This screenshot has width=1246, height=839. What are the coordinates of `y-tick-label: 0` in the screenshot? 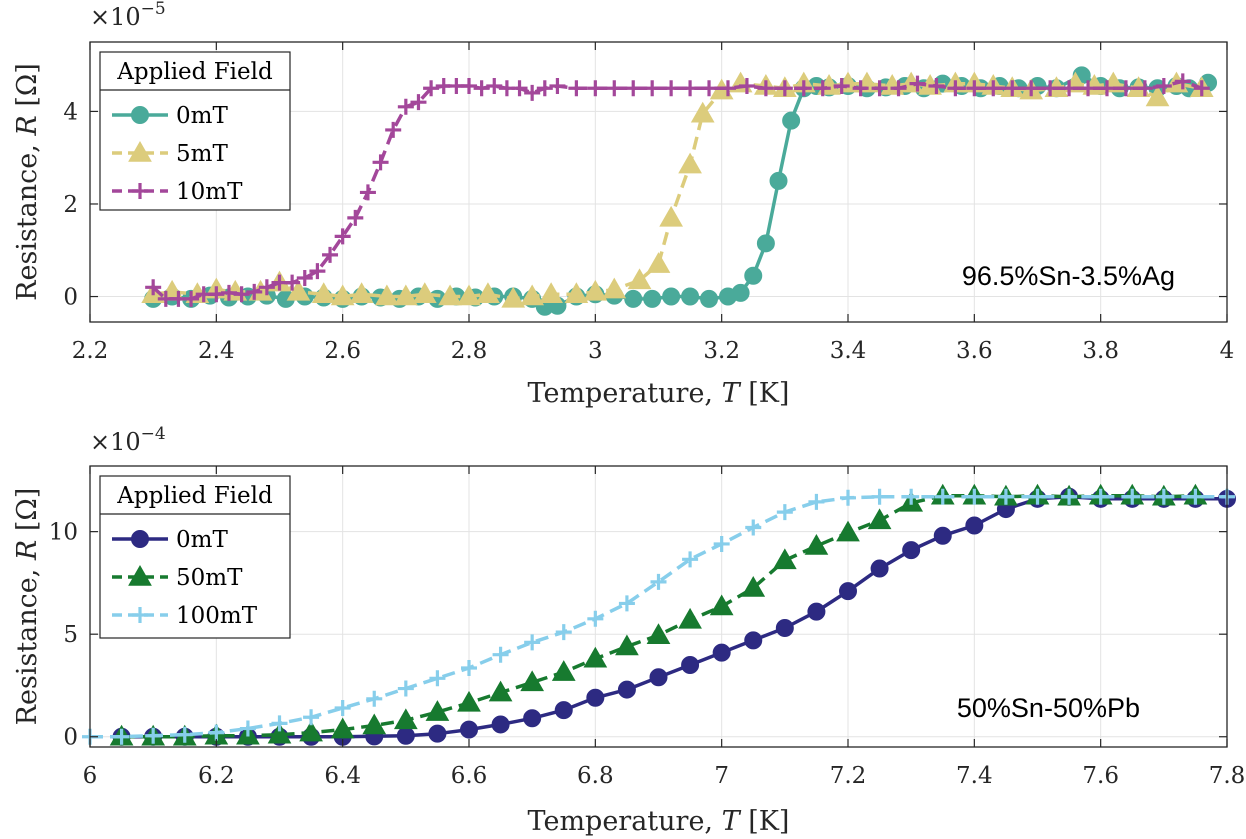 It's located at (70, 298).